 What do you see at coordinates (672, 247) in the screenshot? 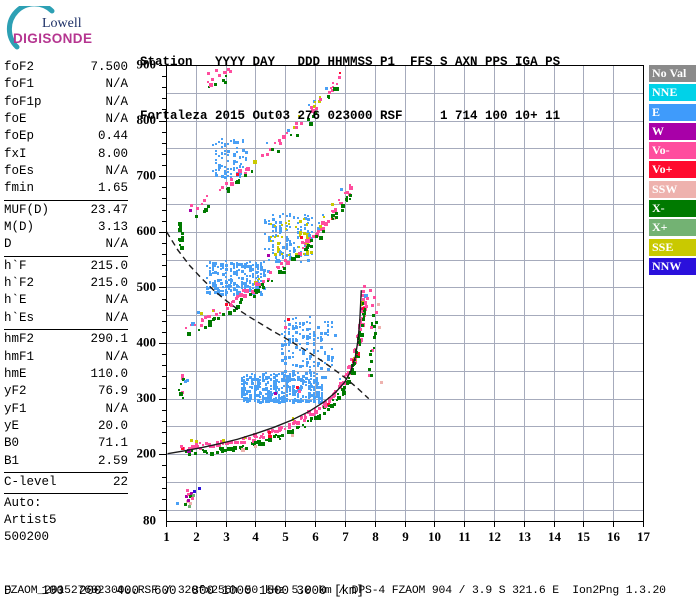
I see `legend-item-sse: SSE` at bounding box center [672, 247].